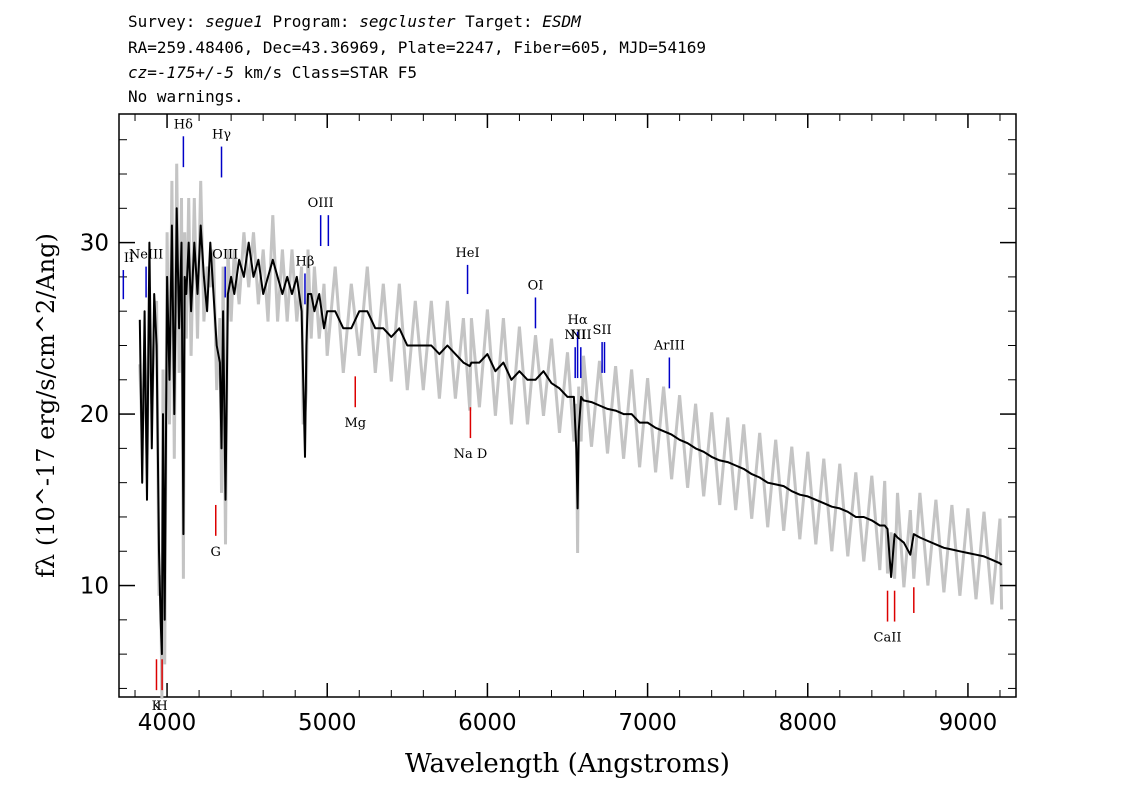 The image size is (1134, 810). Describe the element at coordinates (167, 21) in the screenshot. I see `survey-label: Survey:` at that location.